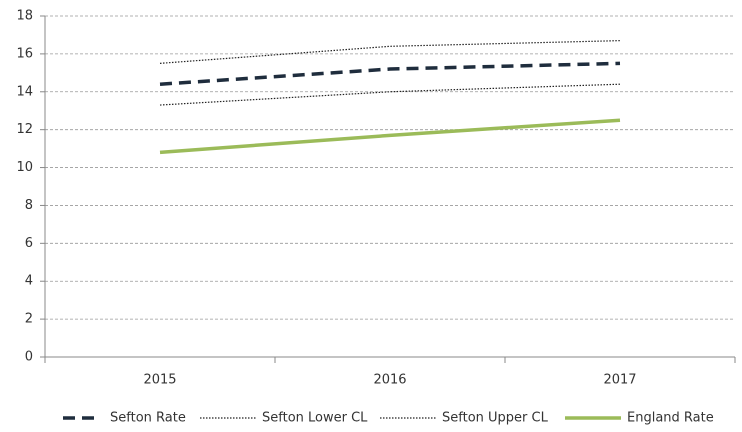 The height and width of the screenshot is (432, 742). I want to click on y-tick-label: 0, so click(29, 357).